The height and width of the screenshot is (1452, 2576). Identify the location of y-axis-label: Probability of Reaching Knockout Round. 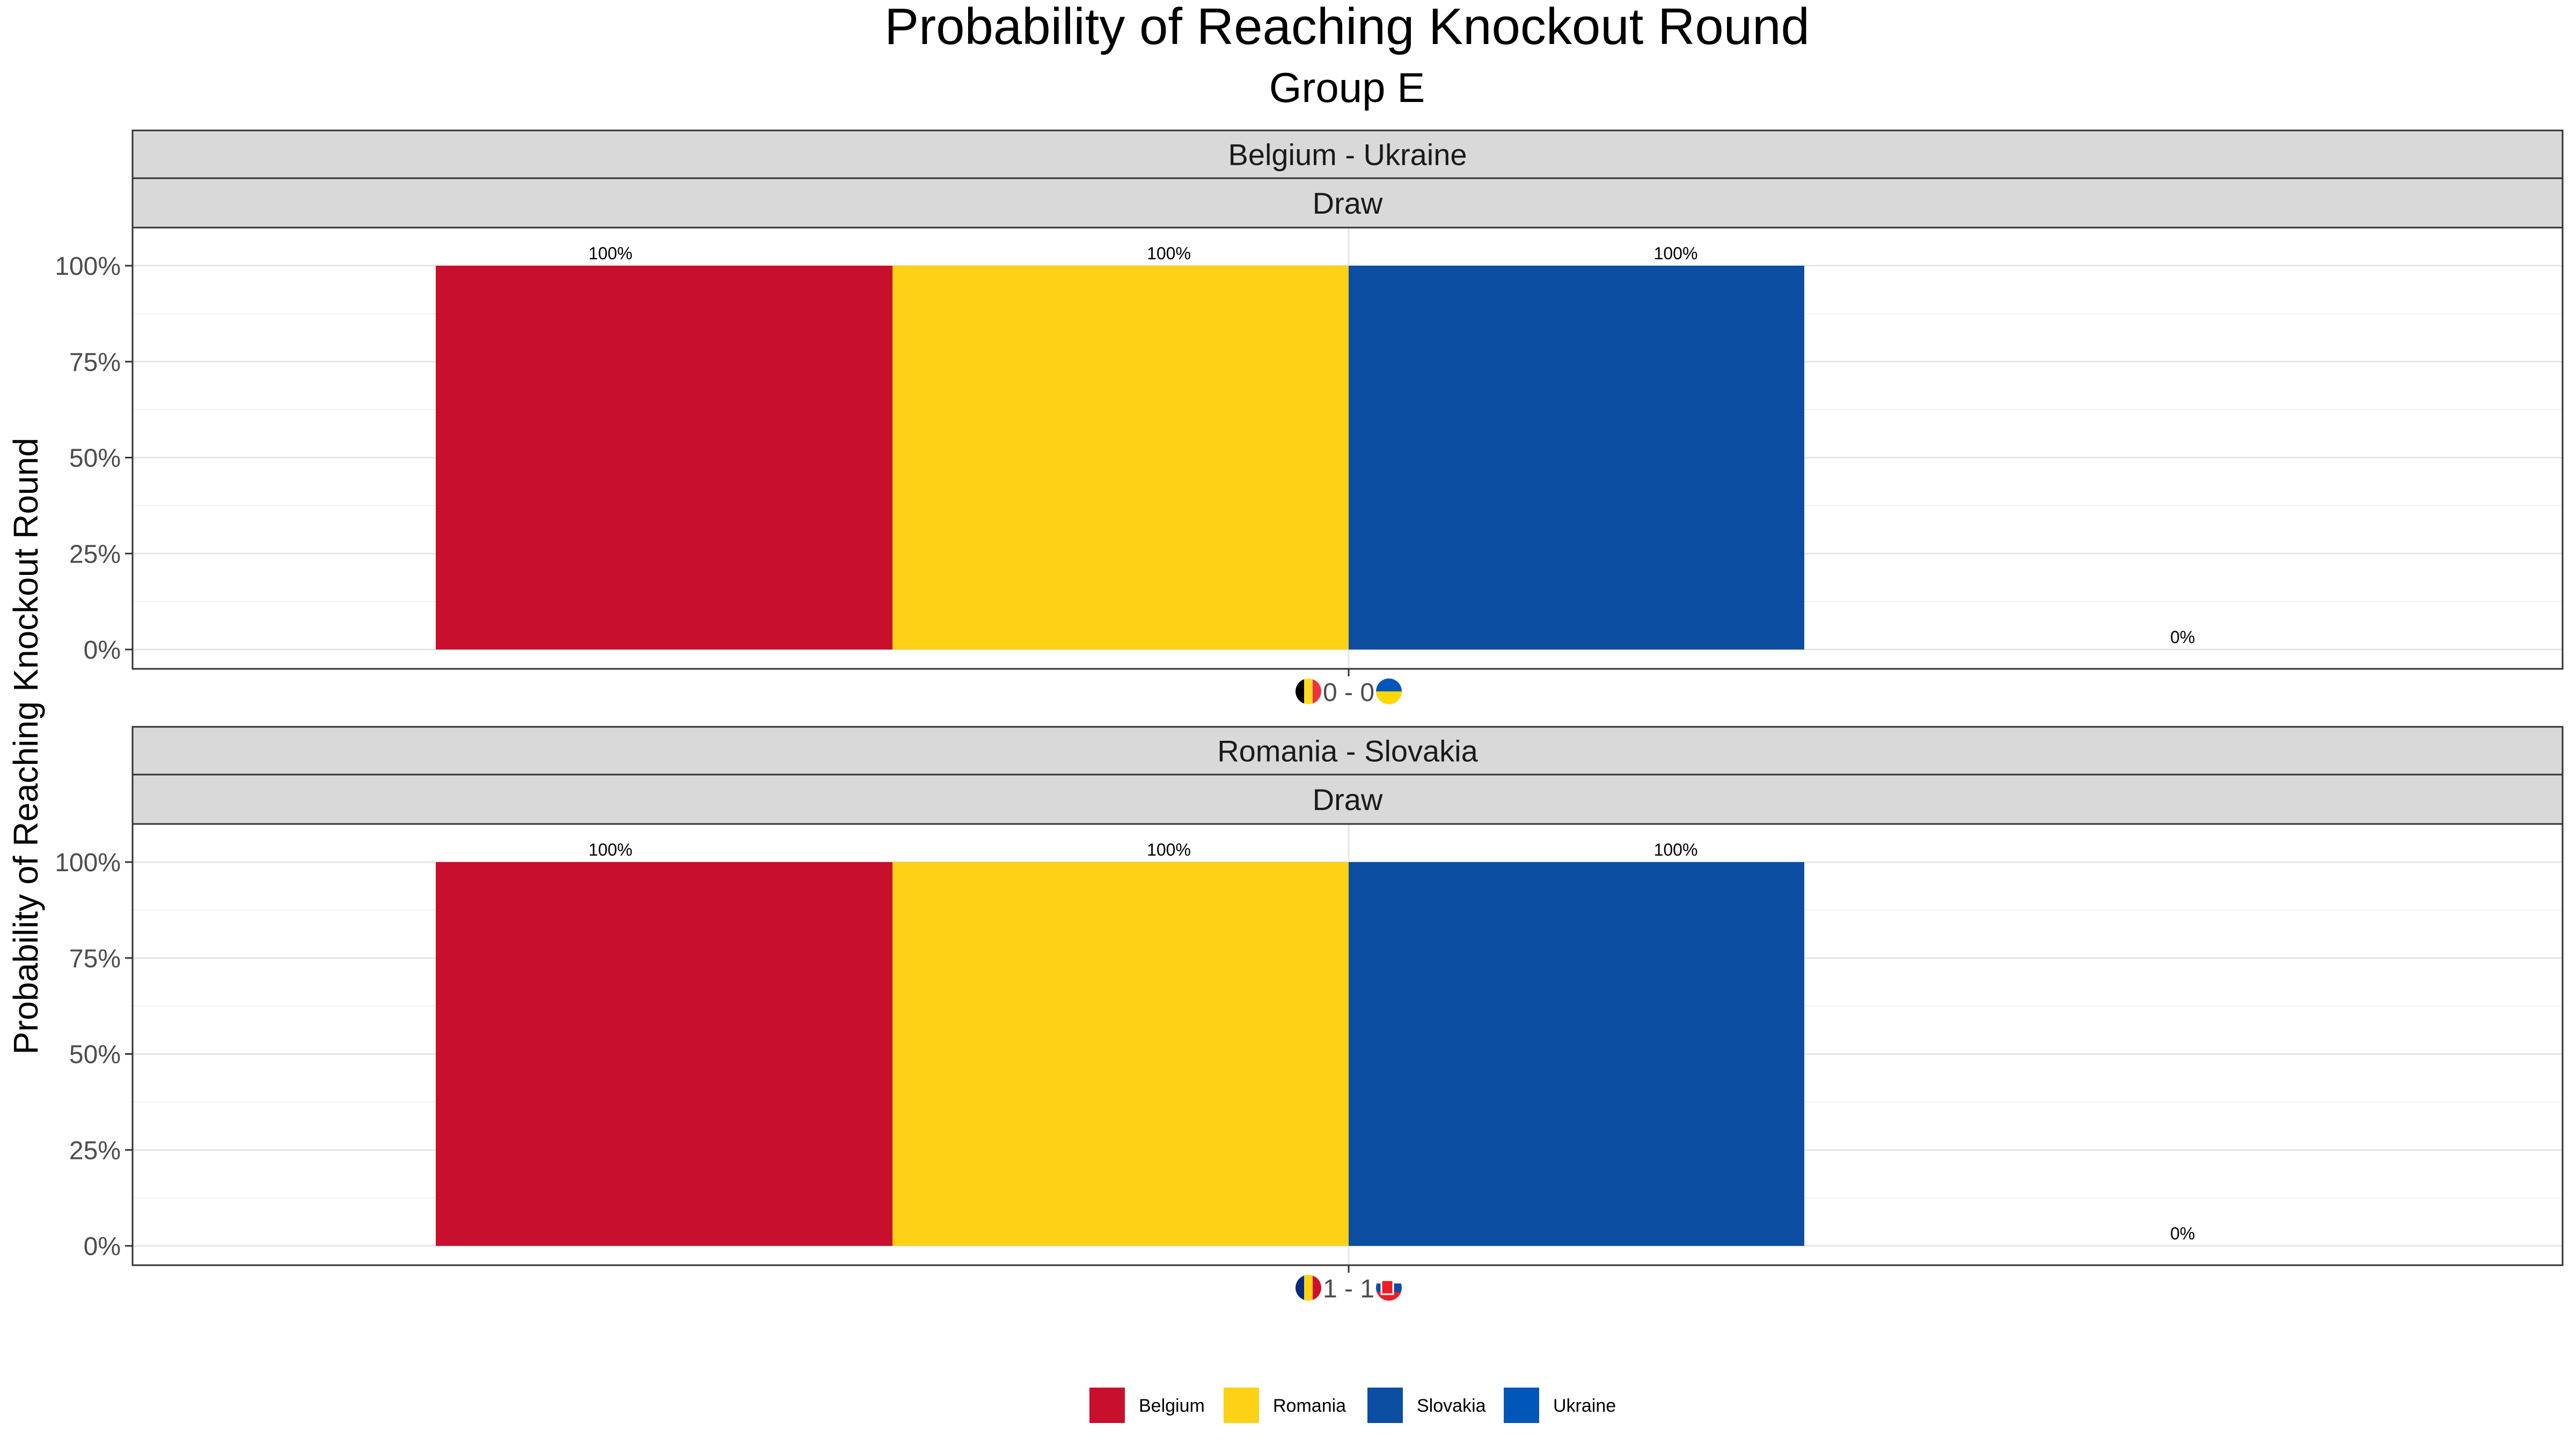
(25, 745).